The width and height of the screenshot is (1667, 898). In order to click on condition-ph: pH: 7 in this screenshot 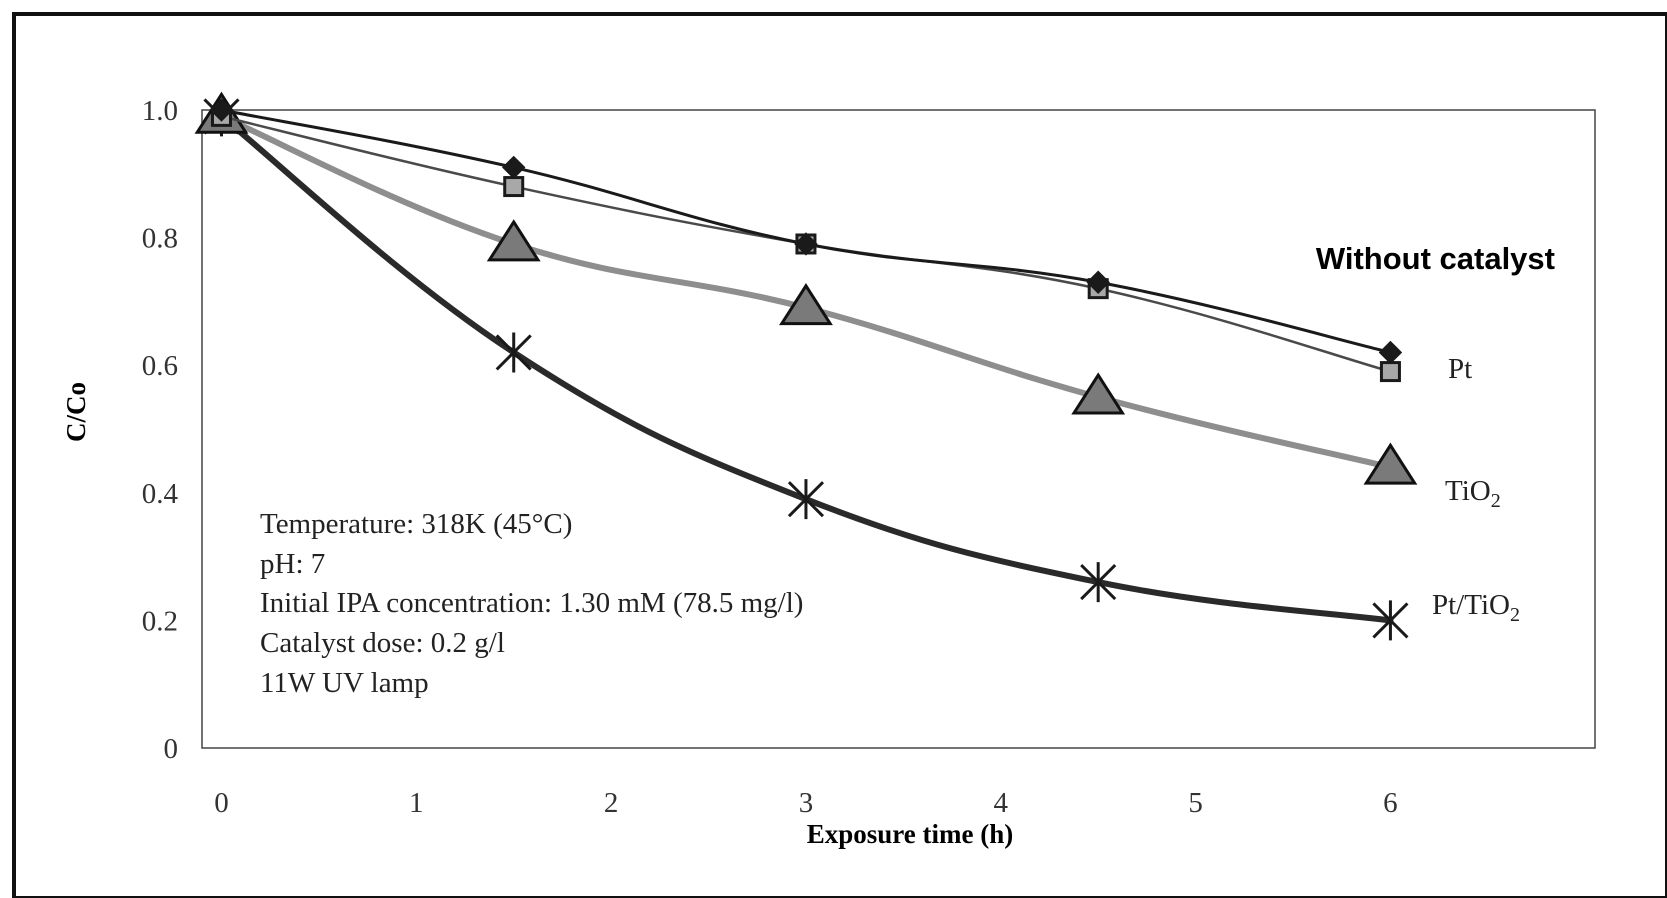, I will do `click(292, 564)`.